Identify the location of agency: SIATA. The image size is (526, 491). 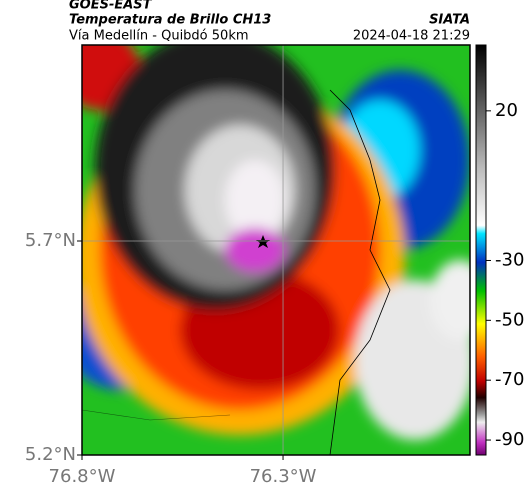
(449, 20).